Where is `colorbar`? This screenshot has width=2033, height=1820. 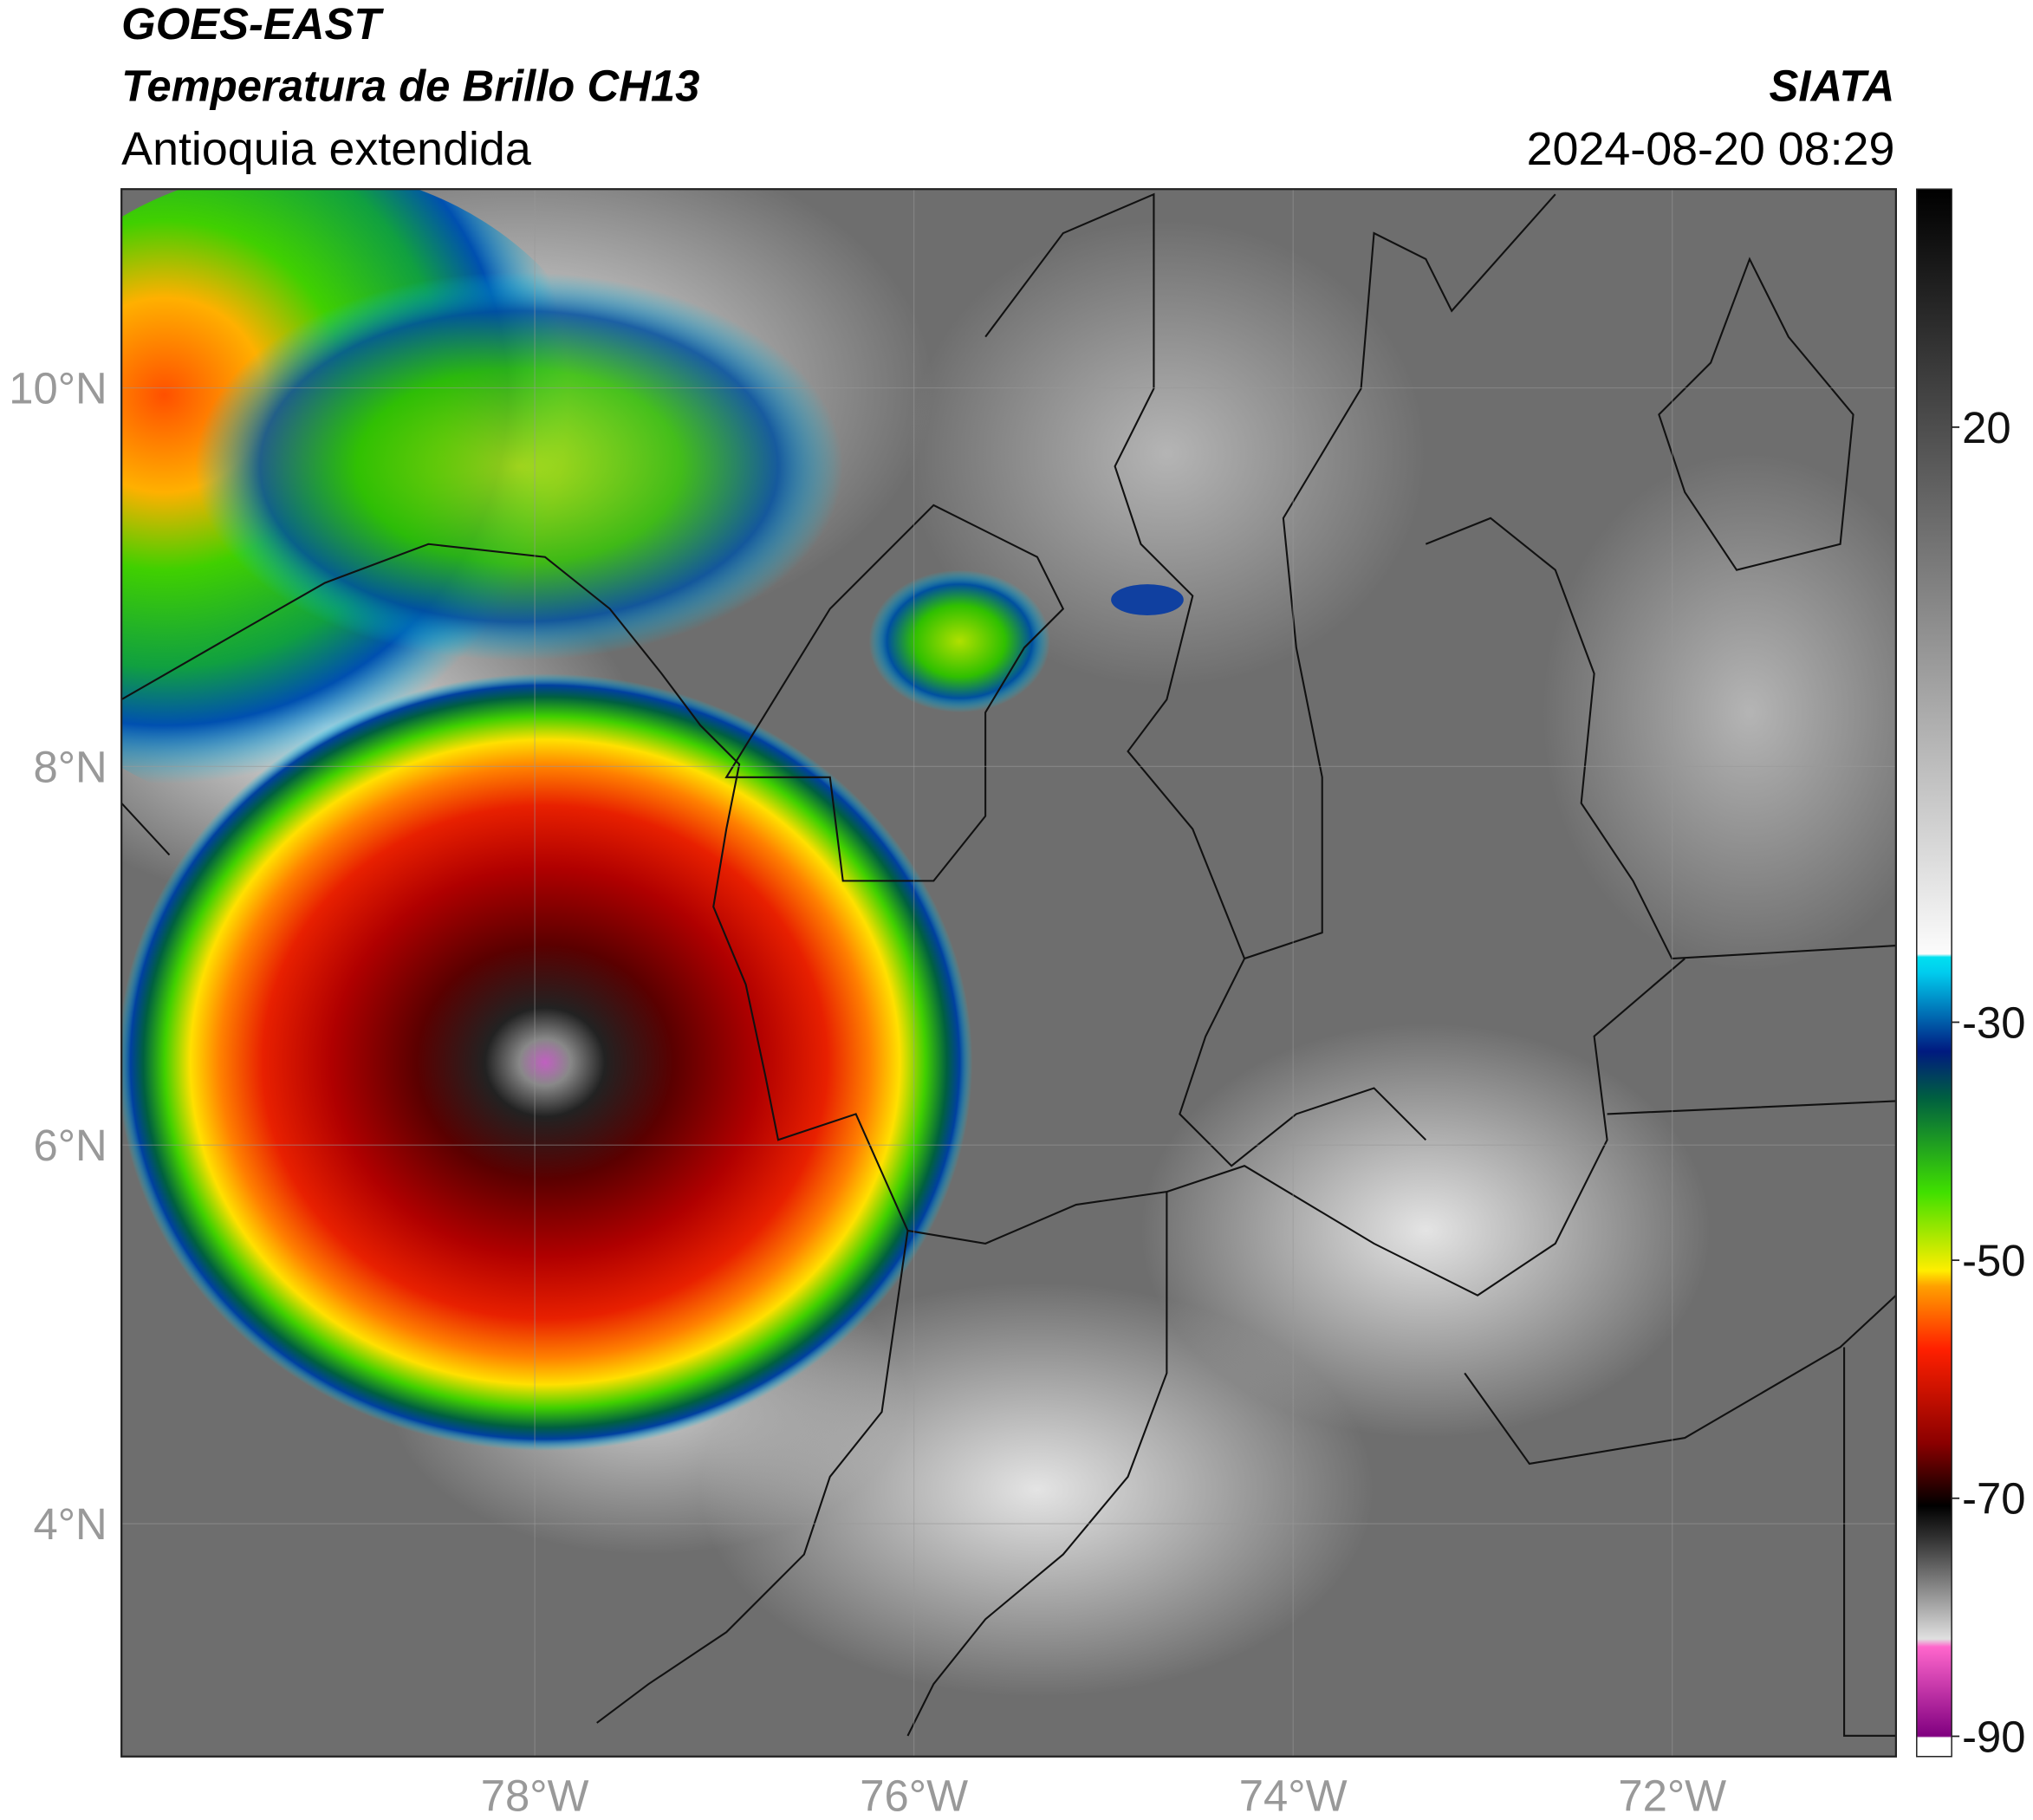 colorbar is located at coordinates (1934, 973).